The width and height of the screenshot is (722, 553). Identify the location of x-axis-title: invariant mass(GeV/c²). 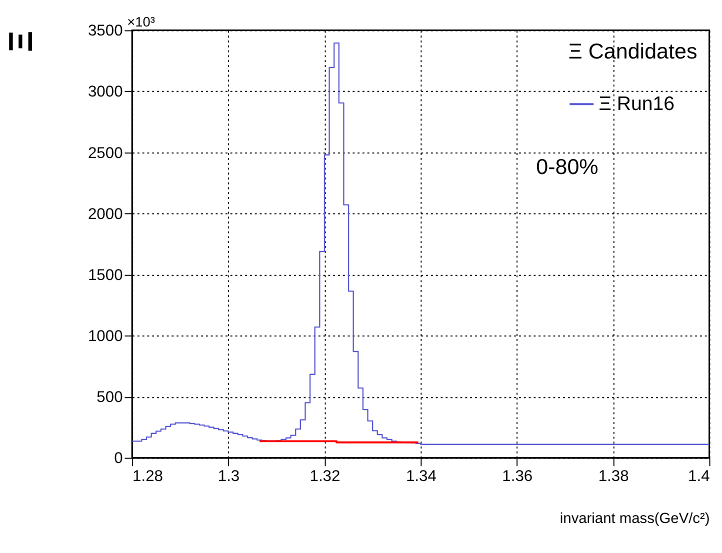
(635, 518).